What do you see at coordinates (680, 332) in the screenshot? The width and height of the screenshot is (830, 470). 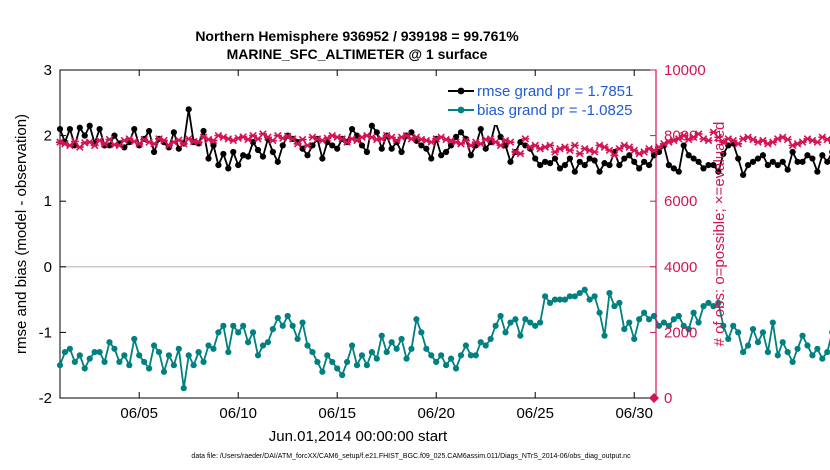 I see `y-tick-label-right: 2000` at bounding box center [680, 332].